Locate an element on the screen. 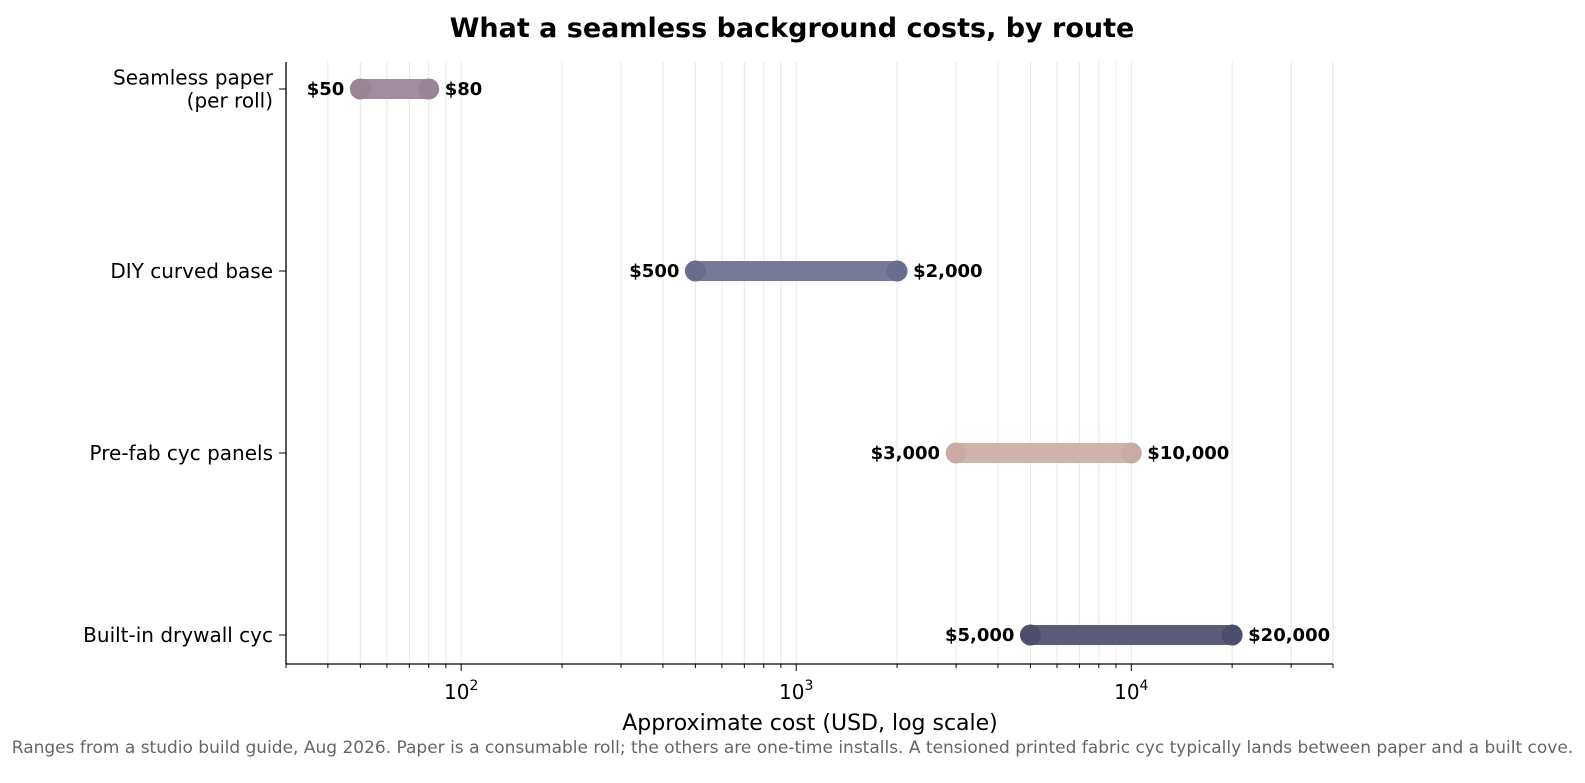  high-value-label: $20,000 is located at coordinates (1289, 635).